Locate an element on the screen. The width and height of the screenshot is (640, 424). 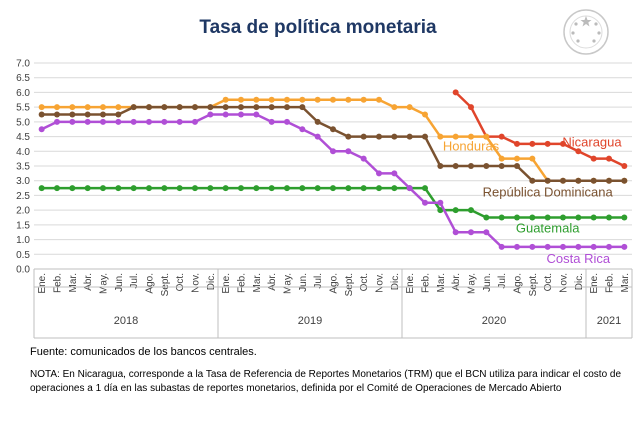
series-label: República Dominicana is located at coordinates (548, 192).